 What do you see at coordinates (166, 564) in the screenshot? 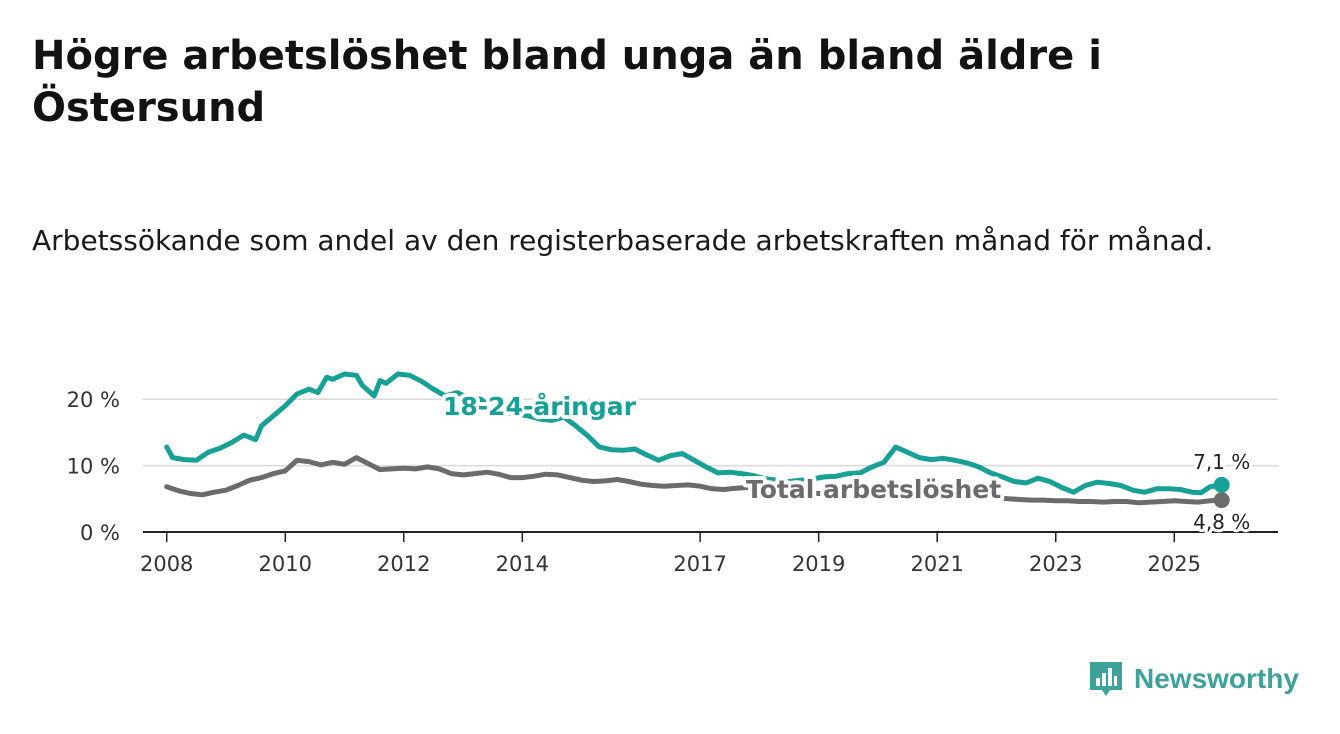
I see `x-tick-label: 2008` at bounding box center [166, 564].